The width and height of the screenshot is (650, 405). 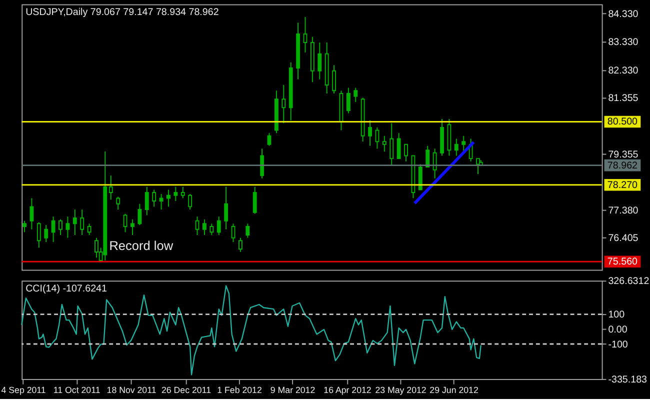 I want to click on x-tick-label: 26 Dec 2011, so click(x=186, y=390).